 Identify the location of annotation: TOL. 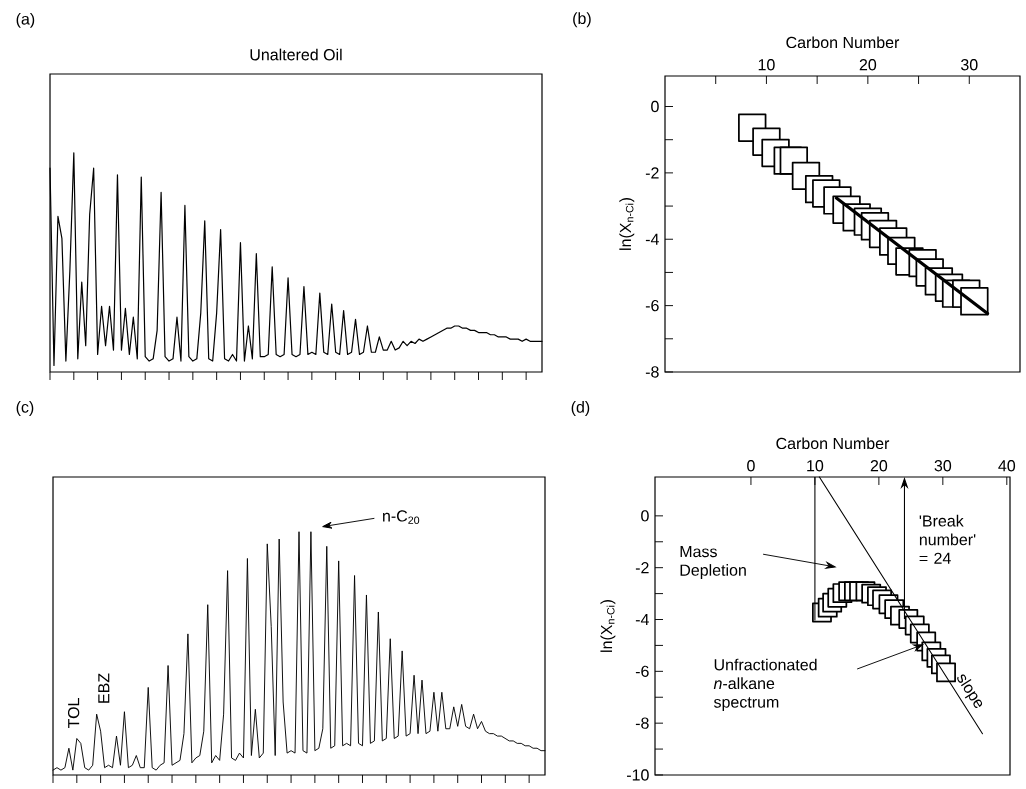
(73, 713).